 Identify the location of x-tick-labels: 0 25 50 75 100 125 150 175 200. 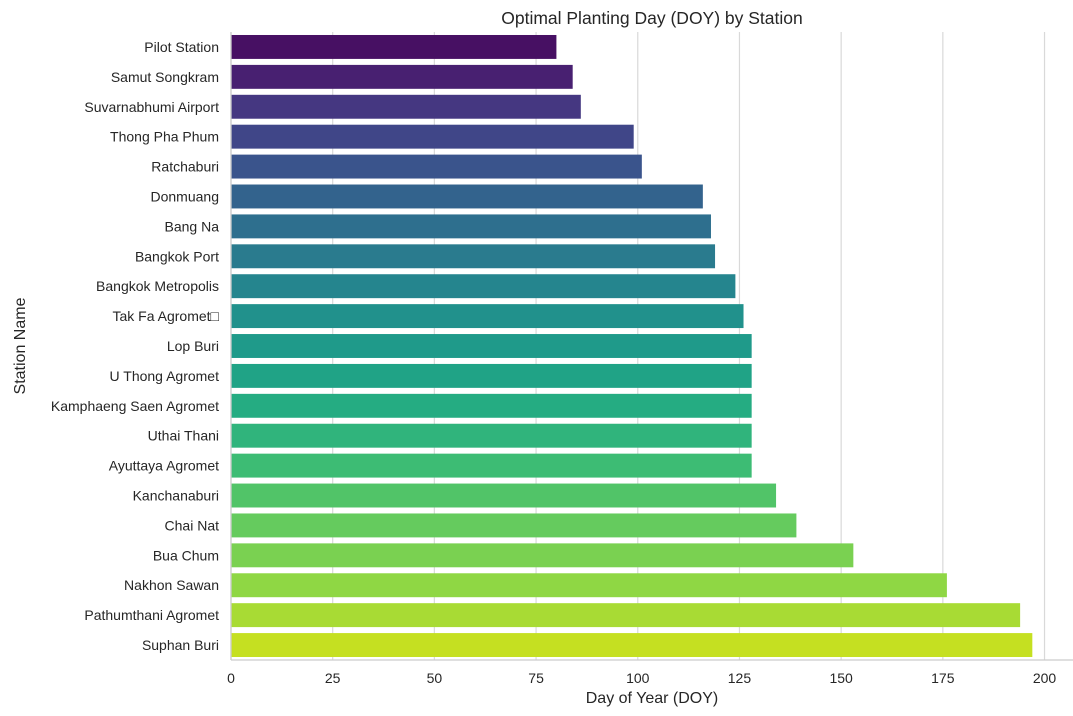
(641, 678).